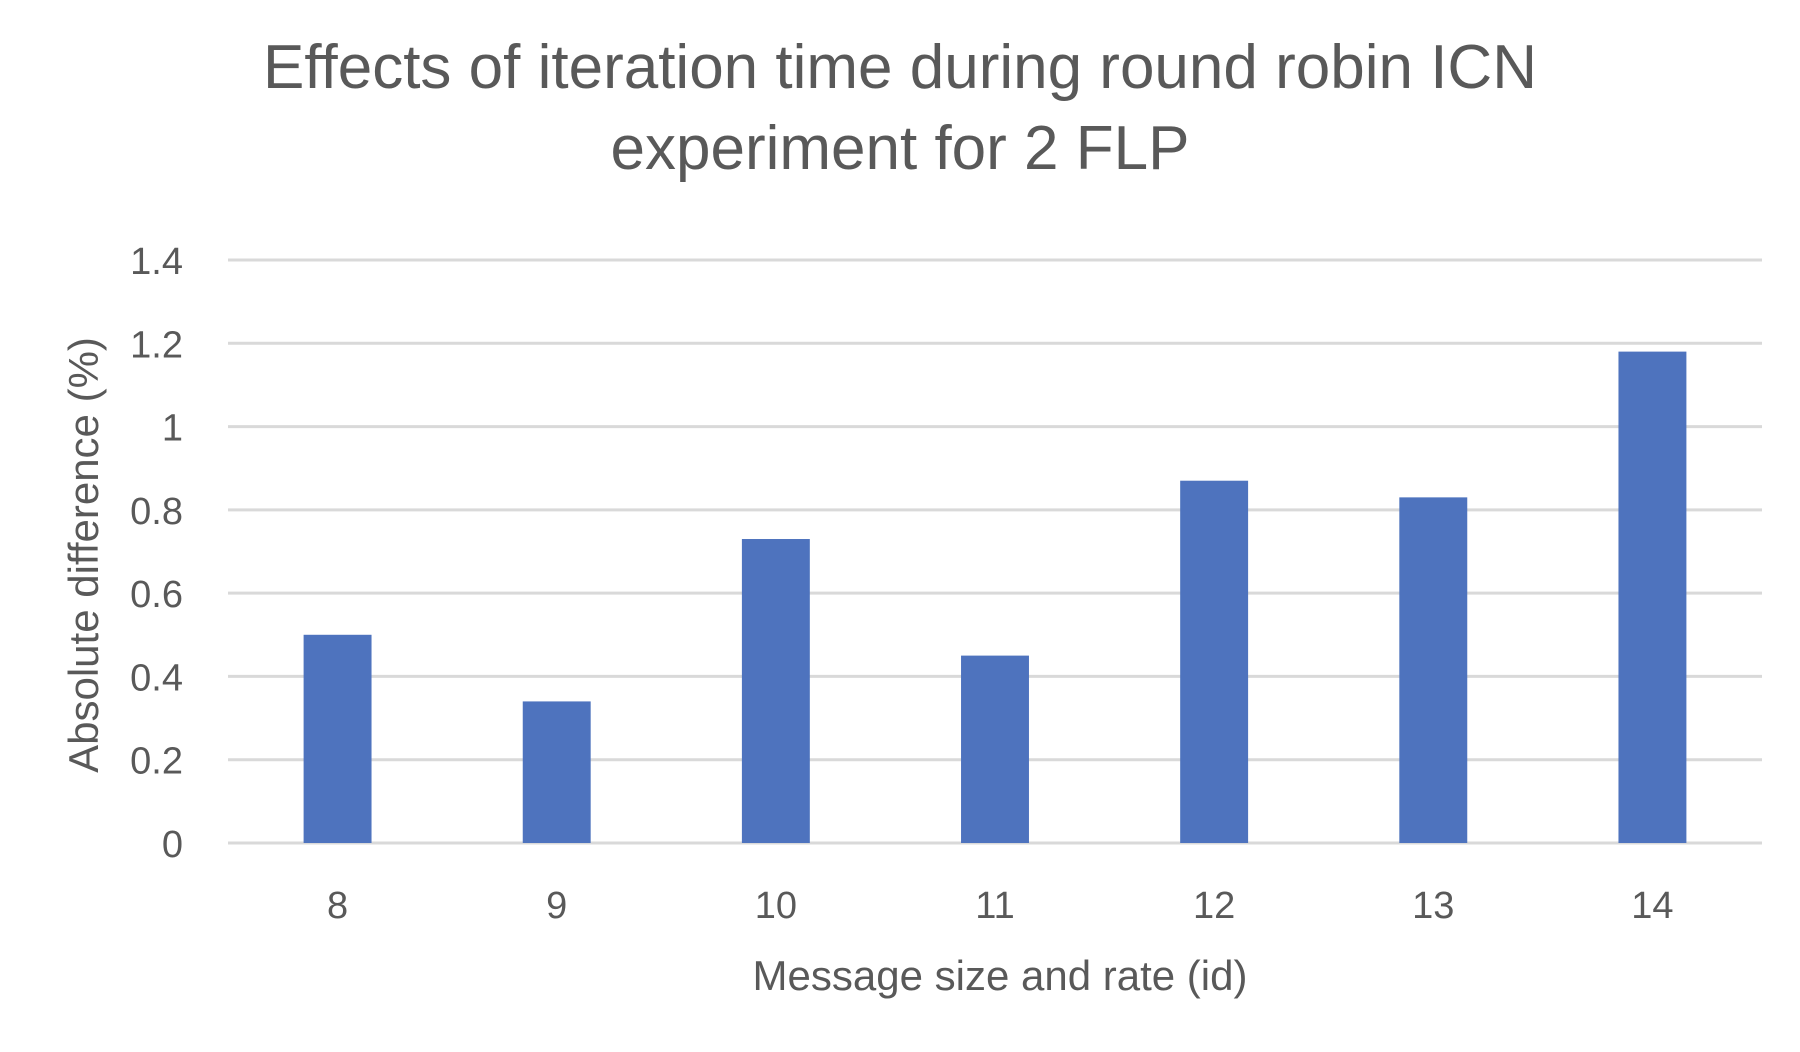 This screenshot has width=1800, height=1052. I want to click on x-tick-label: 9, so click(556, 906).